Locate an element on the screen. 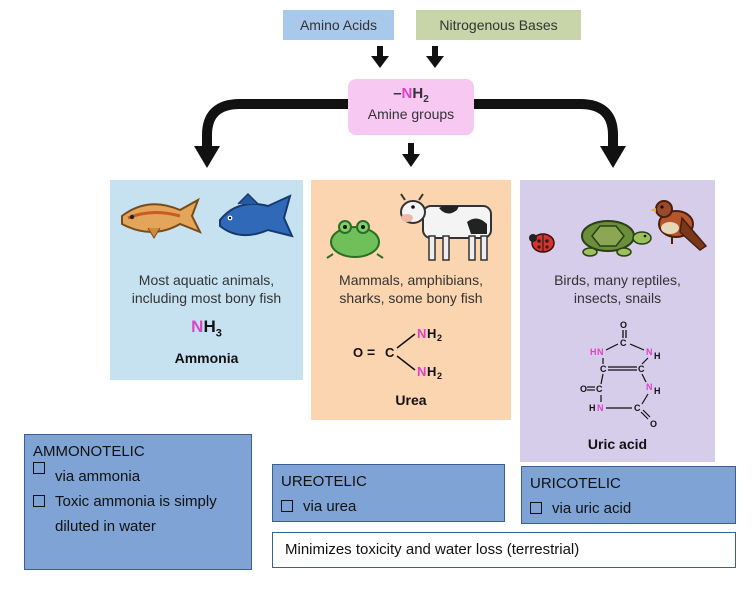  urea-desc-line2: sharks, some bony fish is located at coordinates (411, 298).